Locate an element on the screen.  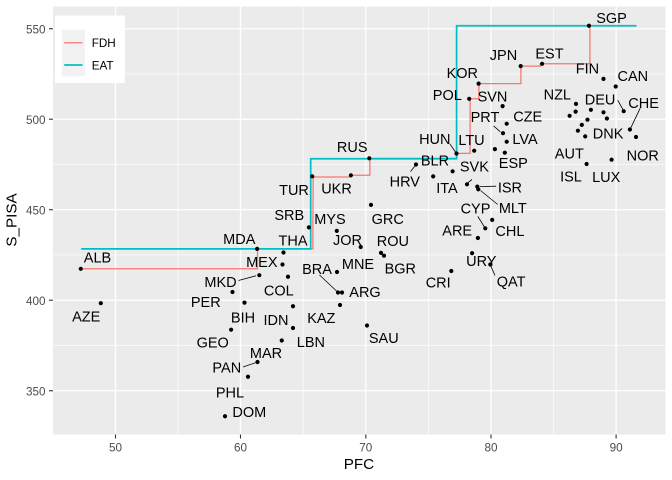
svg-text: MNE is located at coordinates (358, 265).